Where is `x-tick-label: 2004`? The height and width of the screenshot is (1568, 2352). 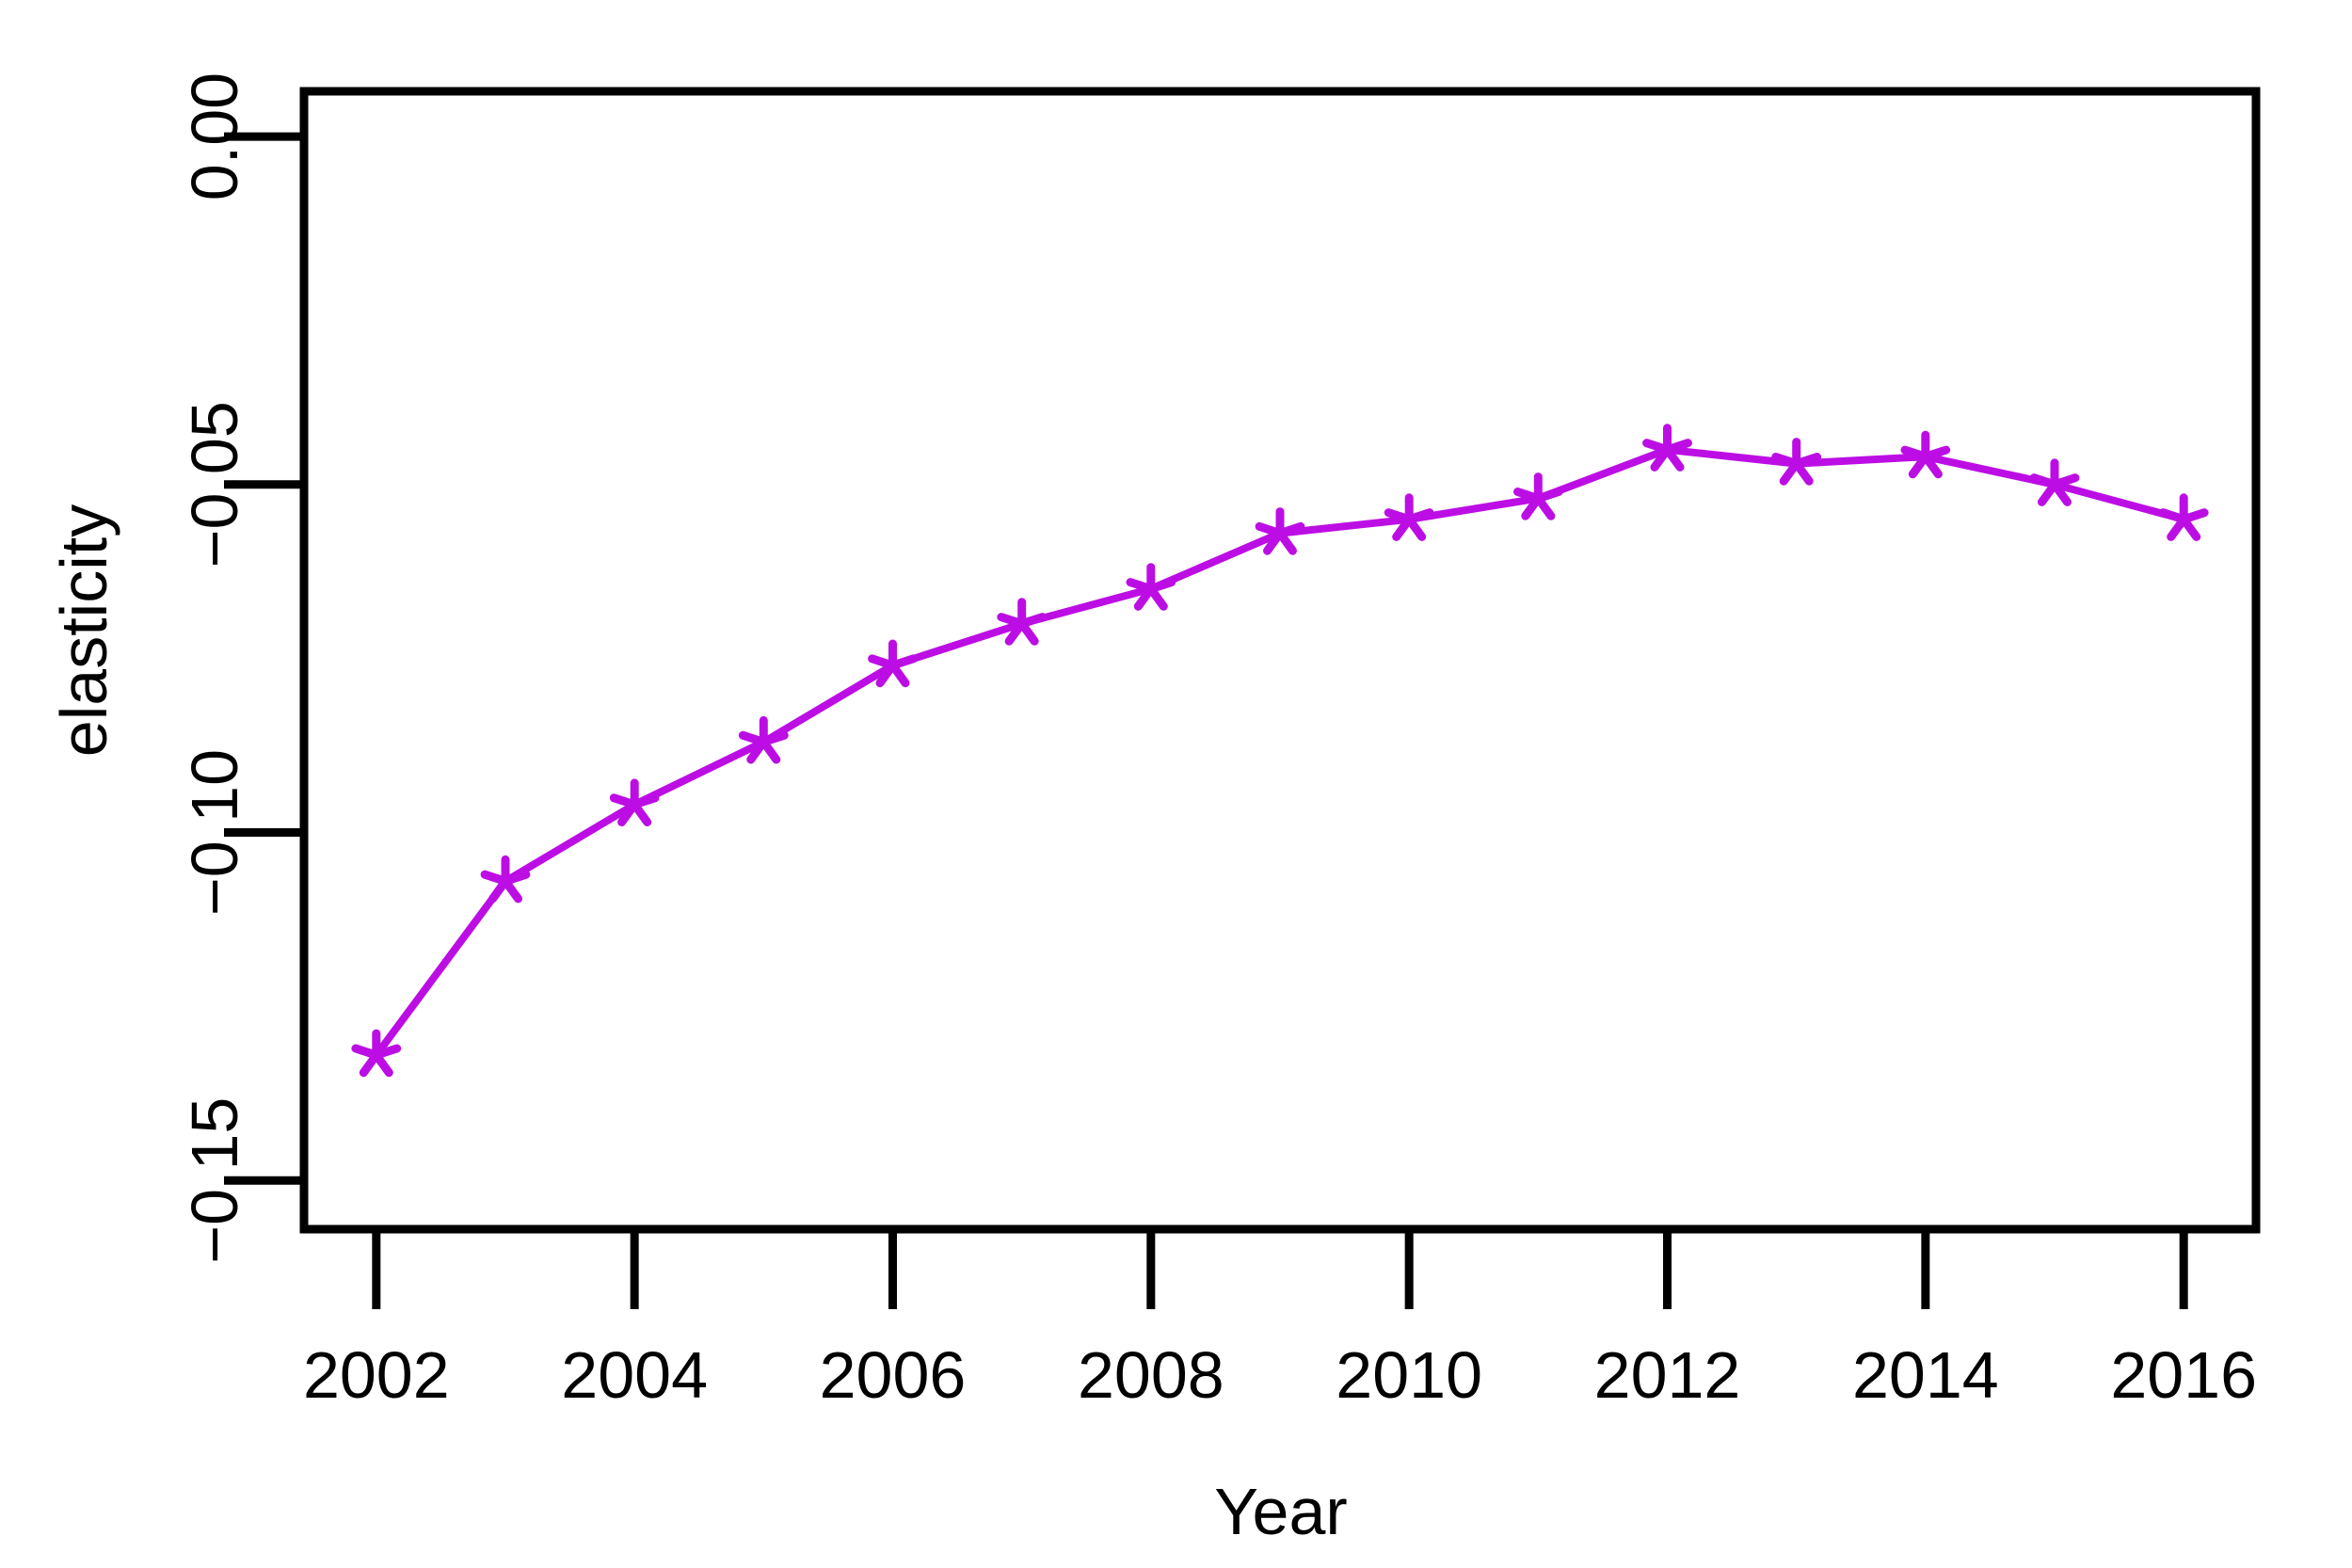
x-tick-label: 2004 is located at coordinates (634, 1375).